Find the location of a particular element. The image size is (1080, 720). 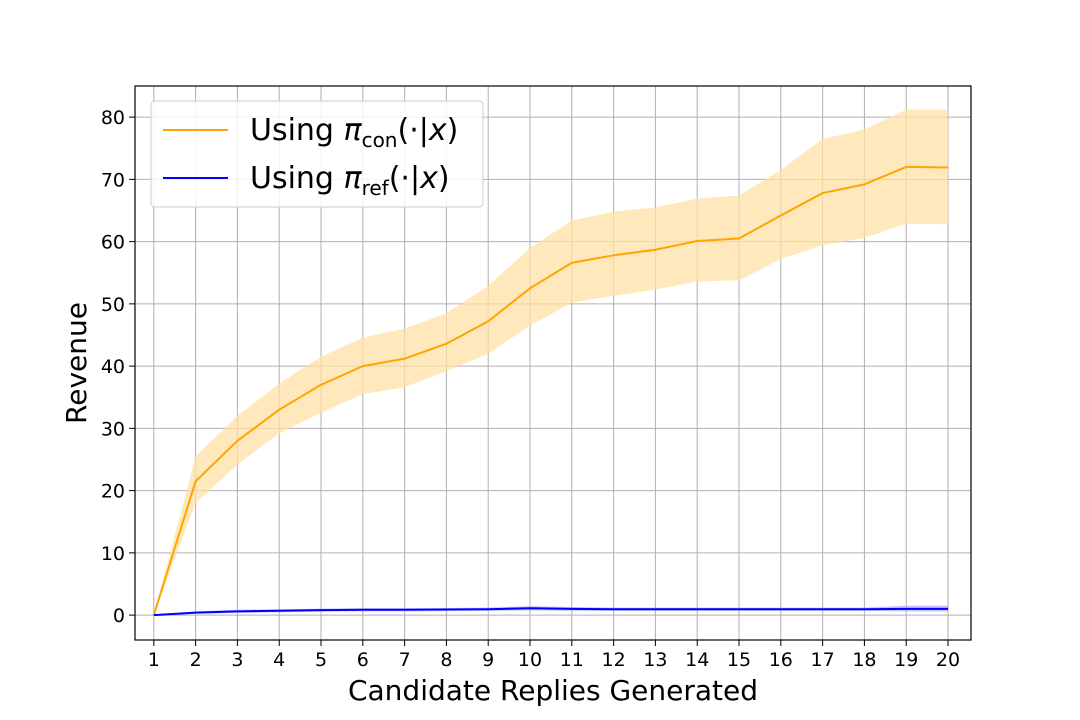

legend-entry-con-close: ) is located at coordinates (453, 130).